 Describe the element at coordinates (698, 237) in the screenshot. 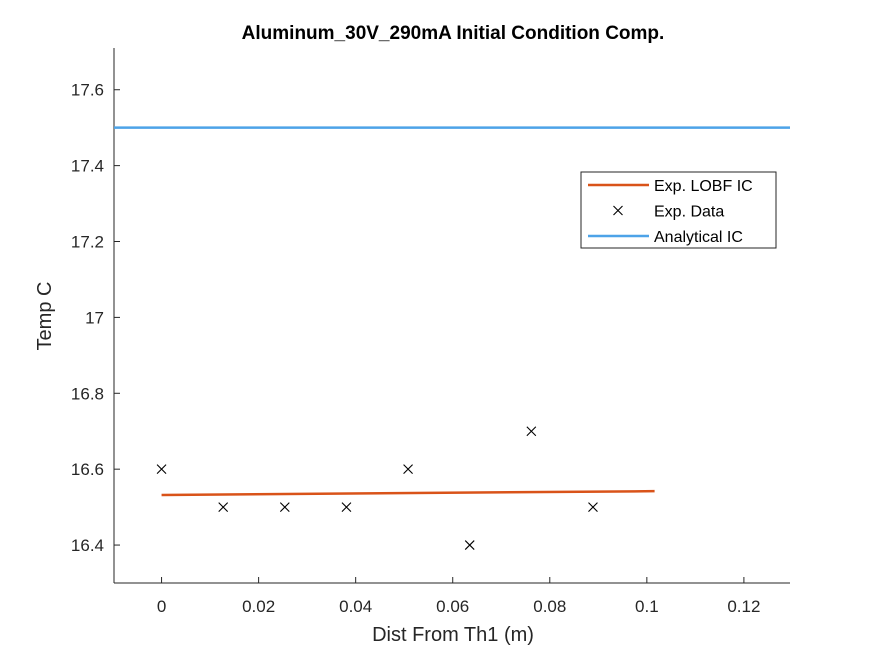

I see `legend-label: Analytical IC` at that location.